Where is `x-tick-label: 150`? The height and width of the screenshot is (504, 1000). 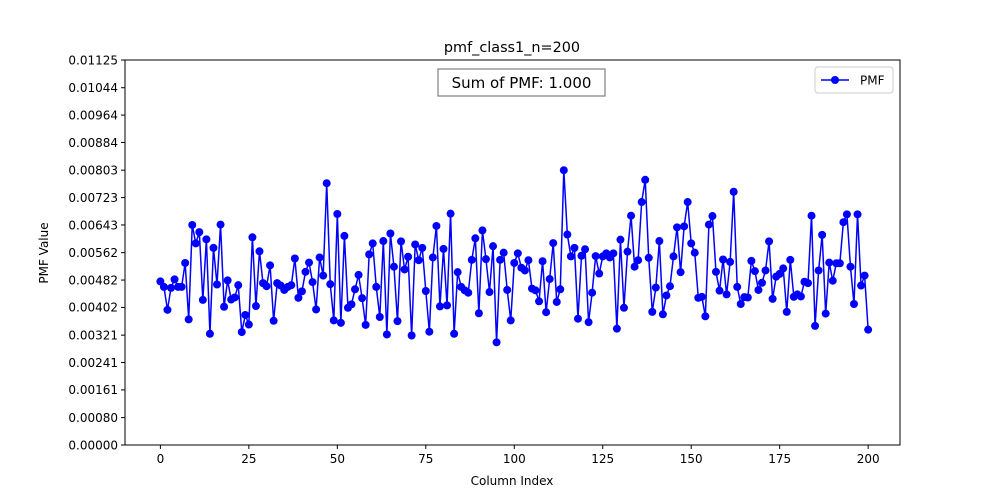 x-tick-label: 150 is located at coordinates (691, 459).